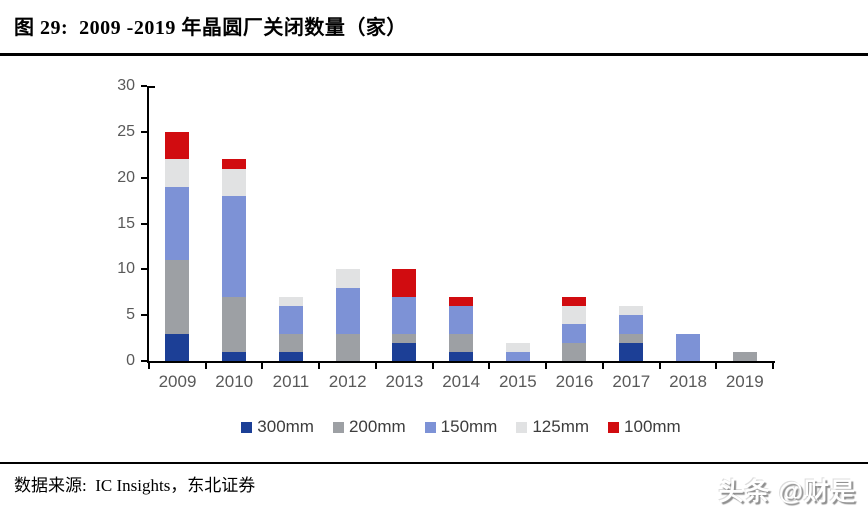 This screenshot has width=868, height=514. Describe the element at coordinates (404, 381) in the screenshot. I see `x-axis-label: 2013` at that location.